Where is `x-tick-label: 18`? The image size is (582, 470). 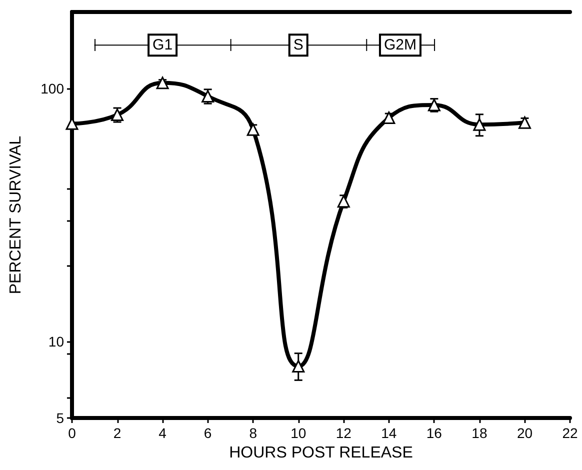 x-tick-label: 18 is located at coordinates (480, 433).